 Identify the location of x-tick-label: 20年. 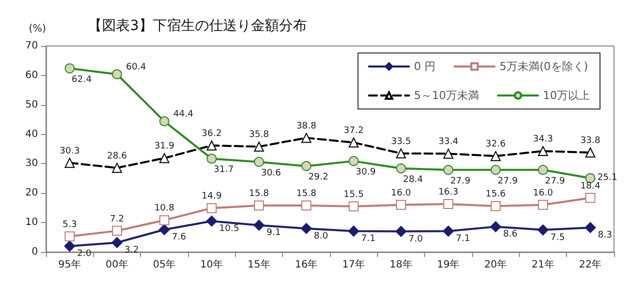
(496, 264).